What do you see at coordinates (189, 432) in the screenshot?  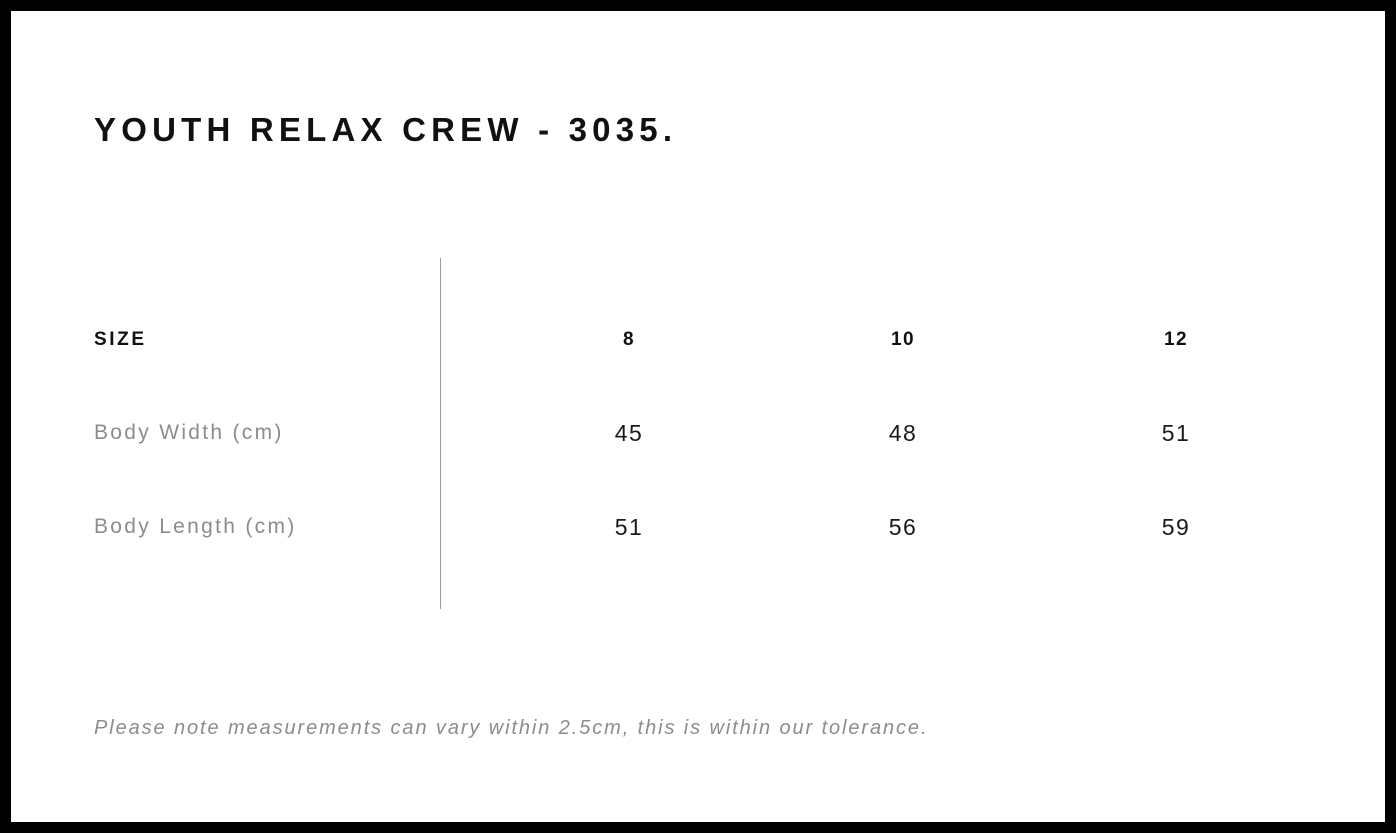 I see `row-label-body-width: Body Width (cm)` at bounding box center [189, 432].